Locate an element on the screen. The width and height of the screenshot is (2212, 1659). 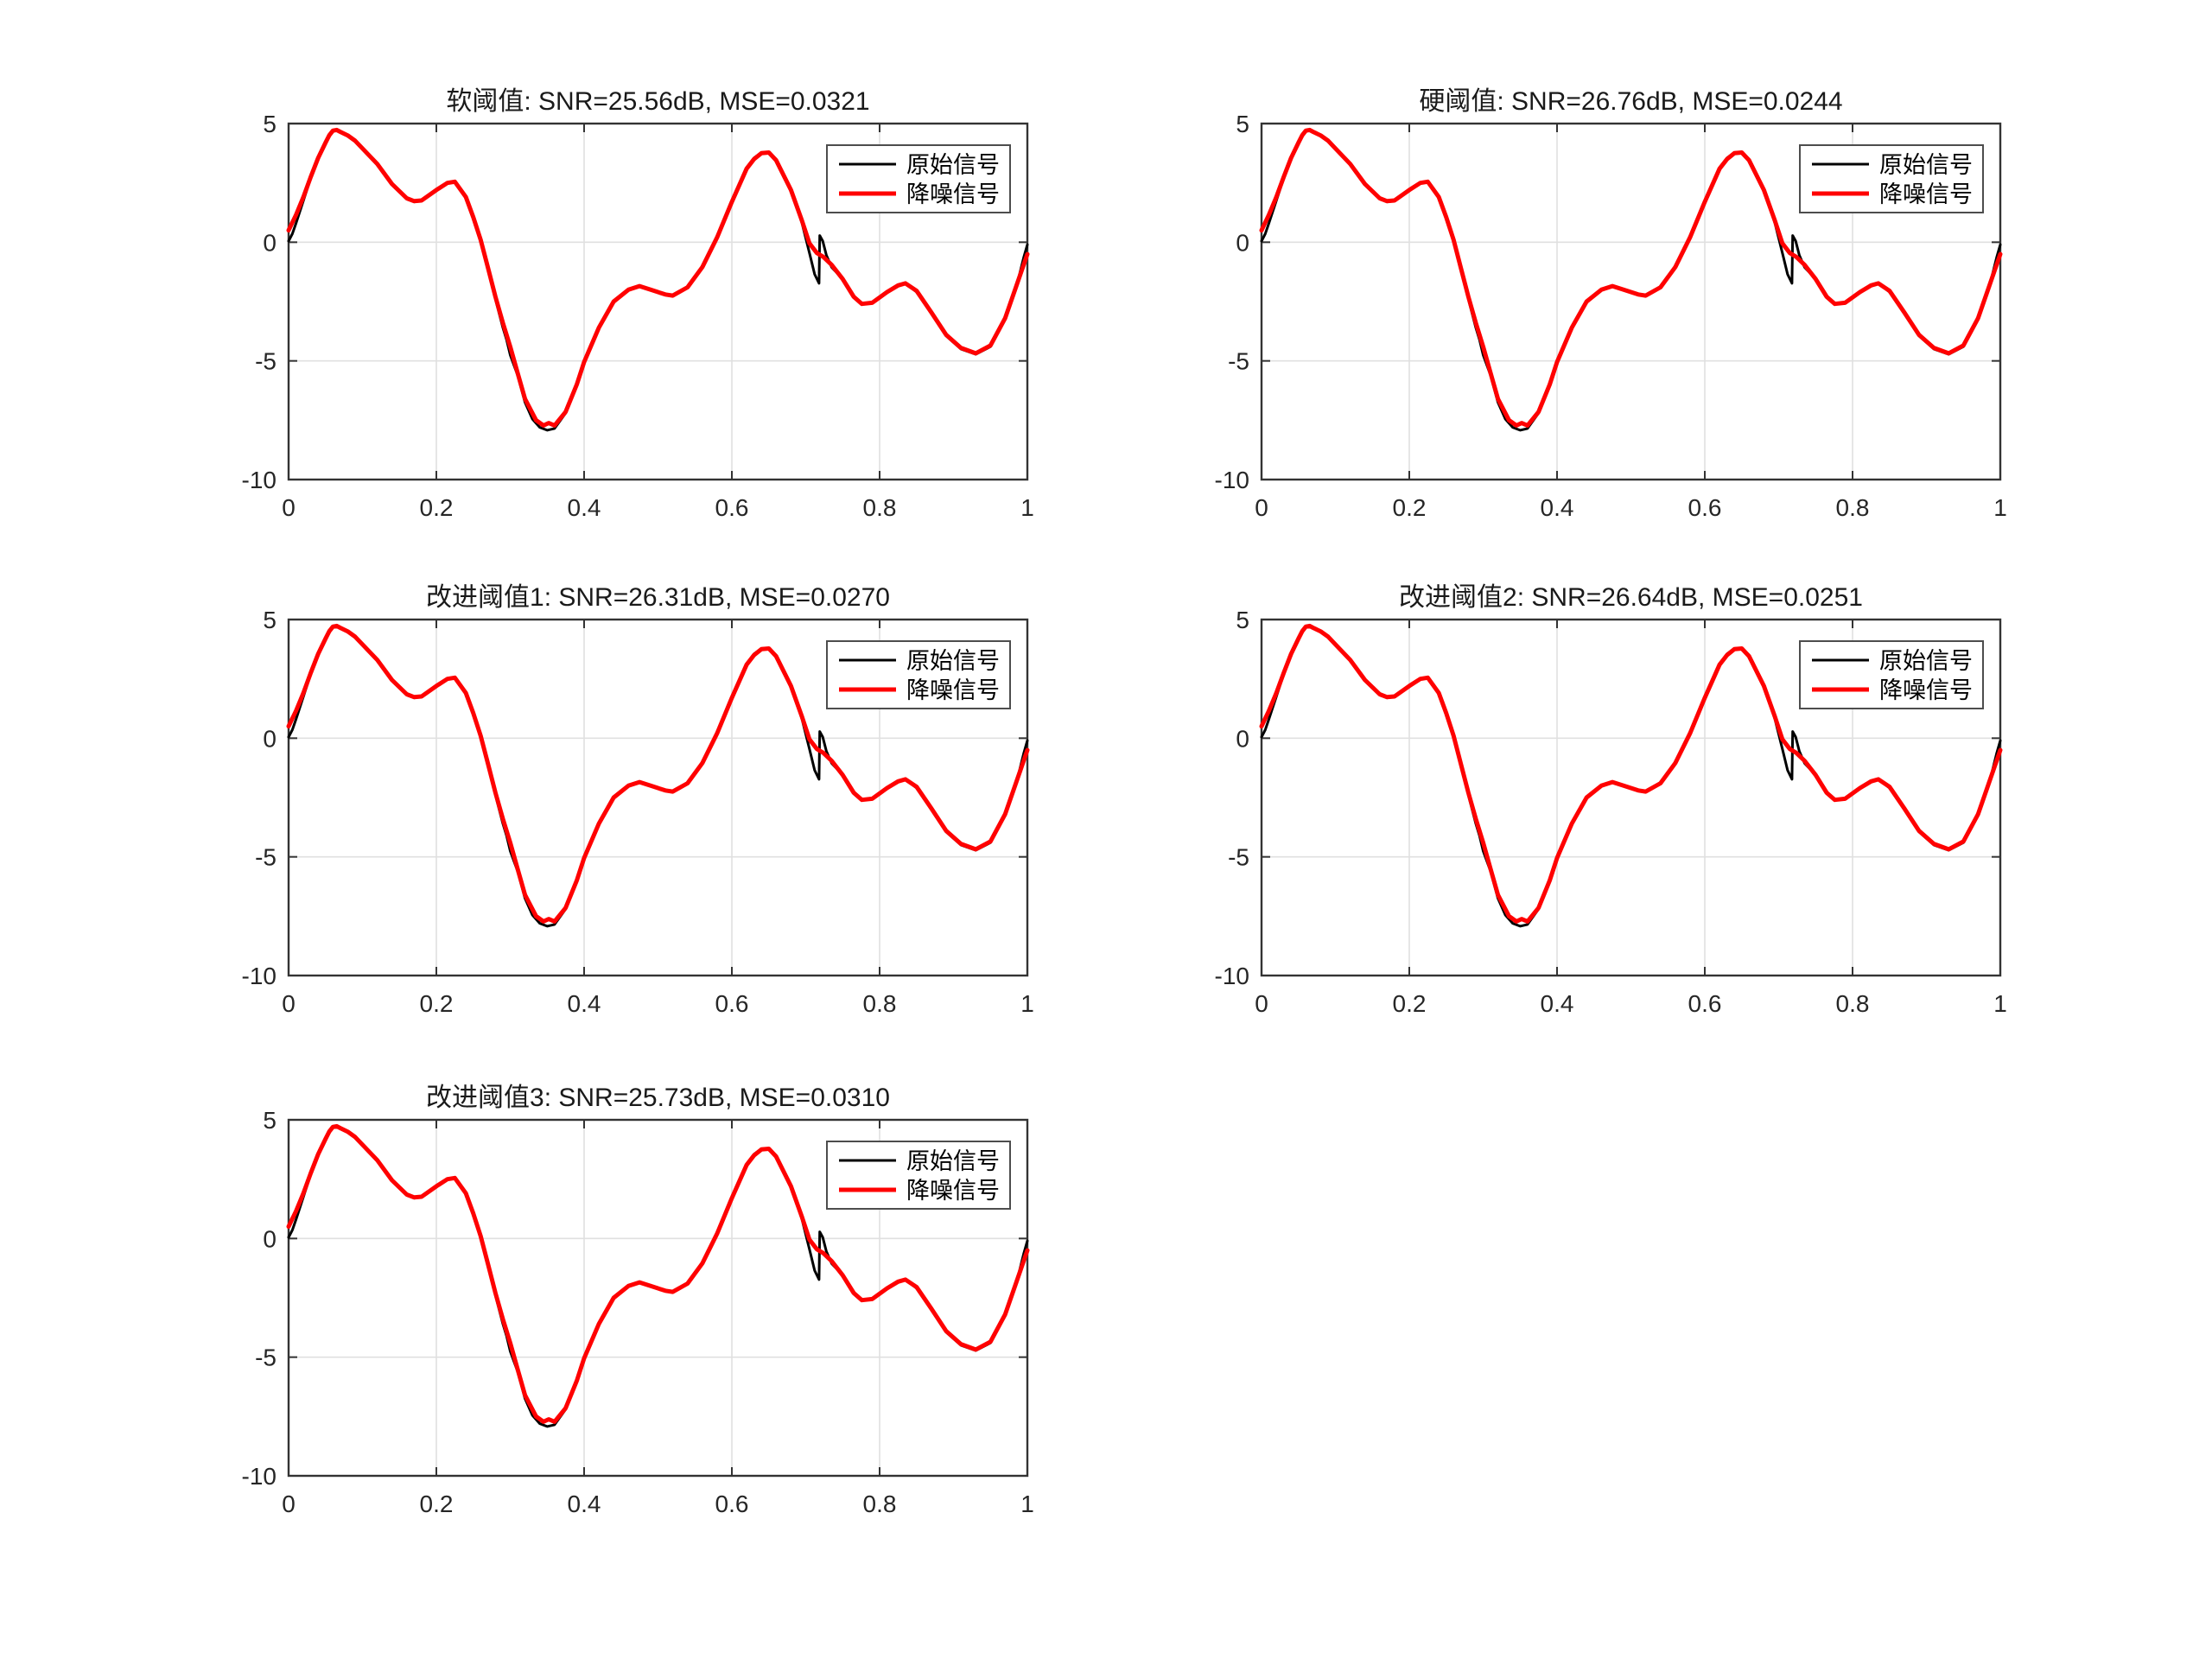
subplot-title: 软阈值: SNR=25.56dB, MSE=0.0321 is located at coordinates (657, 101).